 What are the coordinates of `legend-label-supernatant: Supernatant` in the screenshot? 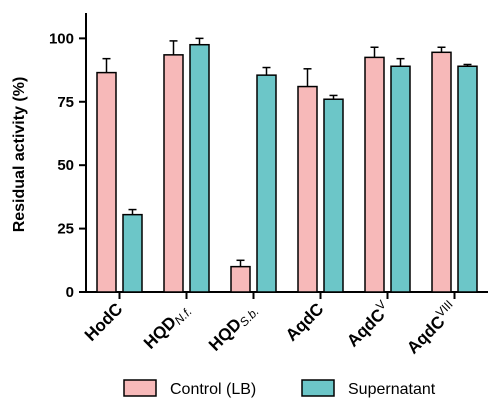 It's located at (392, 389).